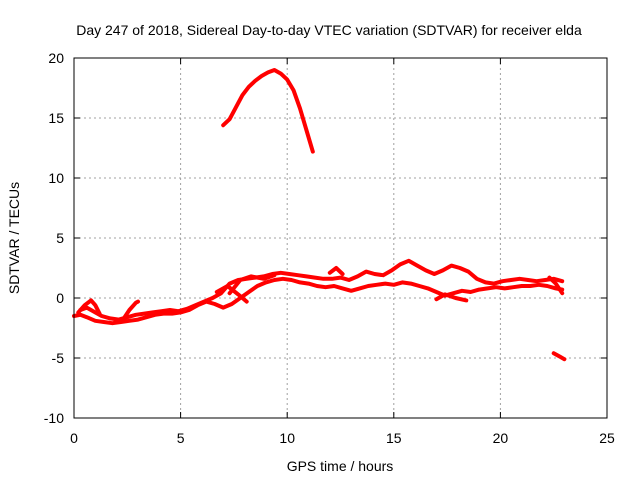  What do you see at coordinates (58, 358) in the screenshot?
I see `y-tick-label: -5` at bounding box center [58, 358].